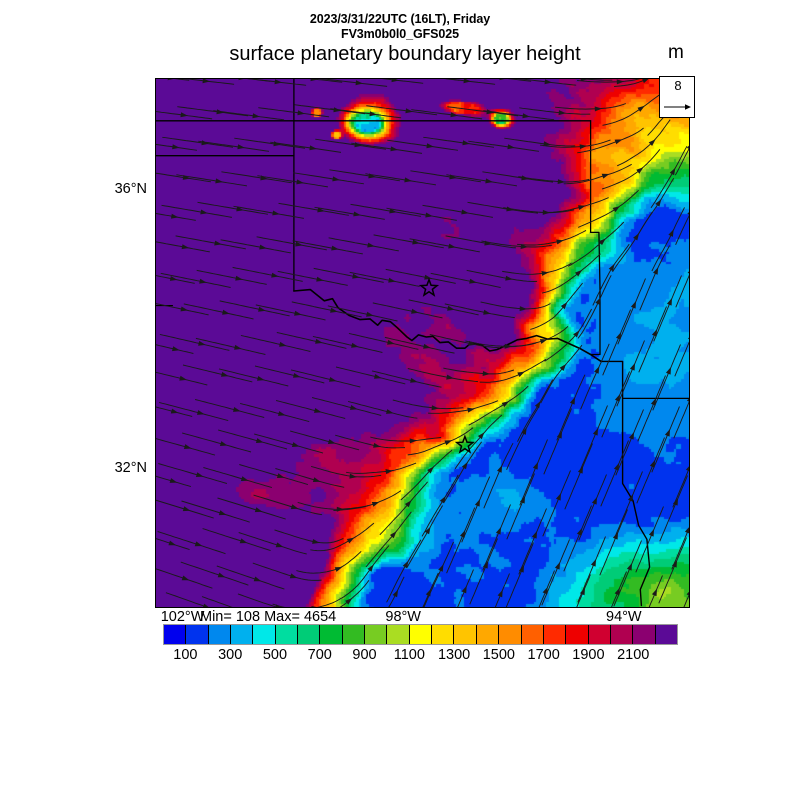 This screenshot has height=800, width=800. Describe the element at coordinates (319, 655) in the screenshot. I see `colorbar-tick-label: 700` at that location.